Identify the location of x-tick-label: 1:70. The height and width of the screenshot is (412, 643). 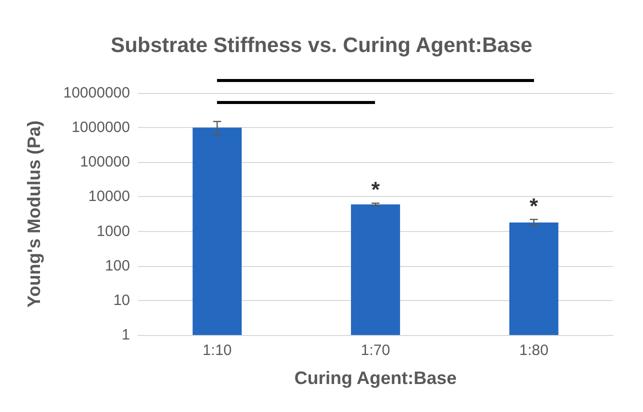
(375, 350).